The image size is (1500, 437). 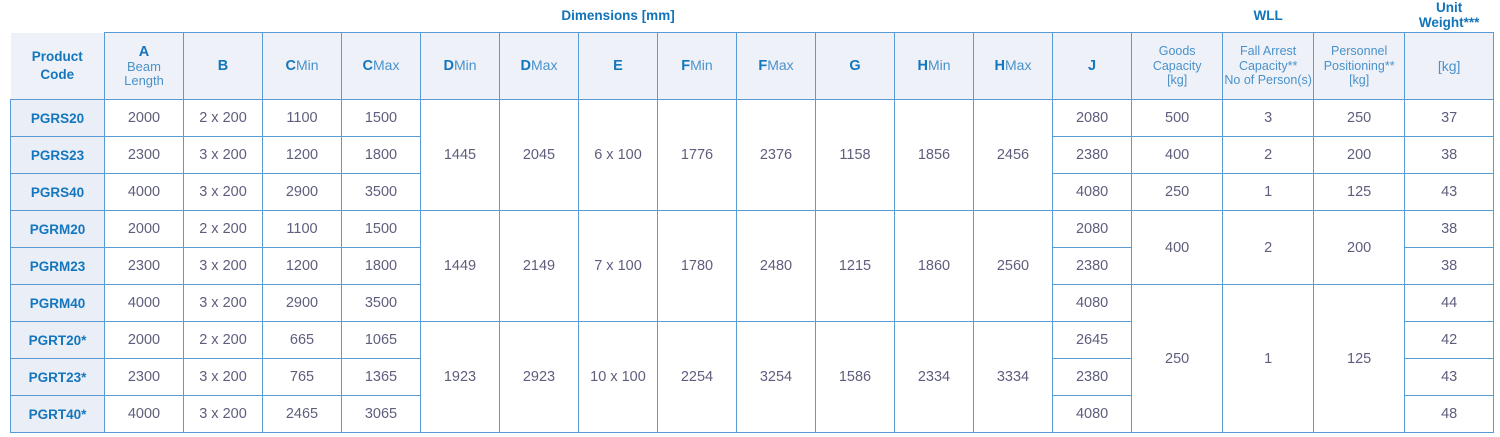 I want to click on cell-fmax: 2480, so click(x=776, y=266).